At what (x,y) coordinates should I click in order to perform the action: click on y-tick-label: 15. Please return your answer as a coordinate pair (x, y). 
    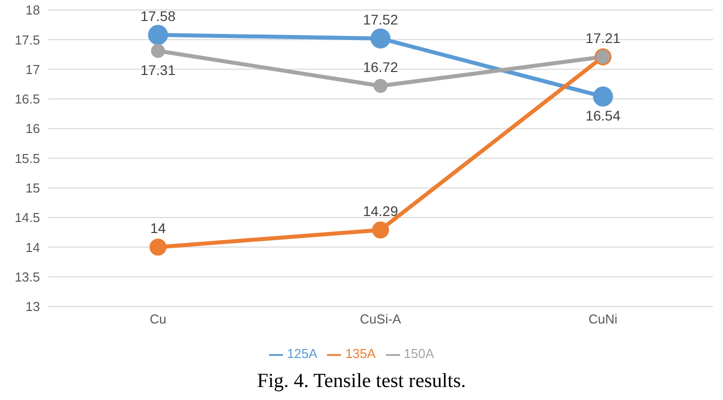
    Looking at the image, I should click on (33, 188).